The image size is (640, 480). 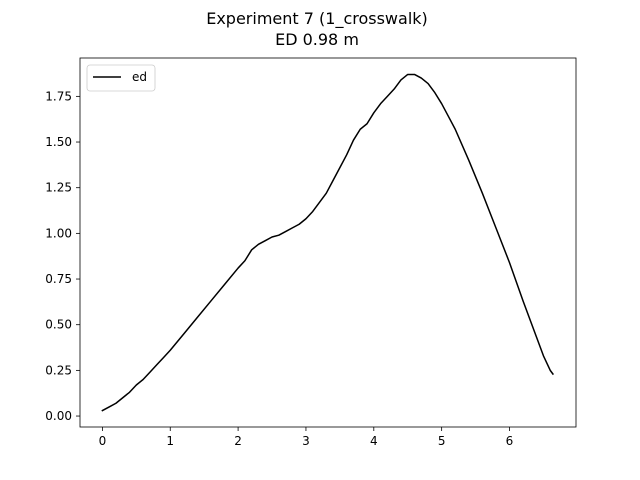 I want to click on x-tick-label: 0, so click(x=103, y=441).